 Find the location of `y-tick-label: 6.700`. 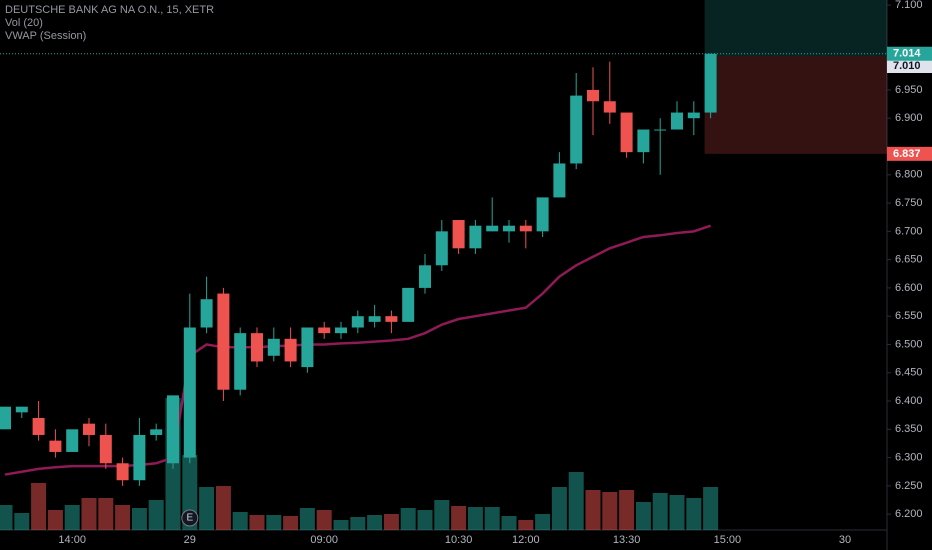

y-tick-label: 6.700 is located at coordinates (909, 231).